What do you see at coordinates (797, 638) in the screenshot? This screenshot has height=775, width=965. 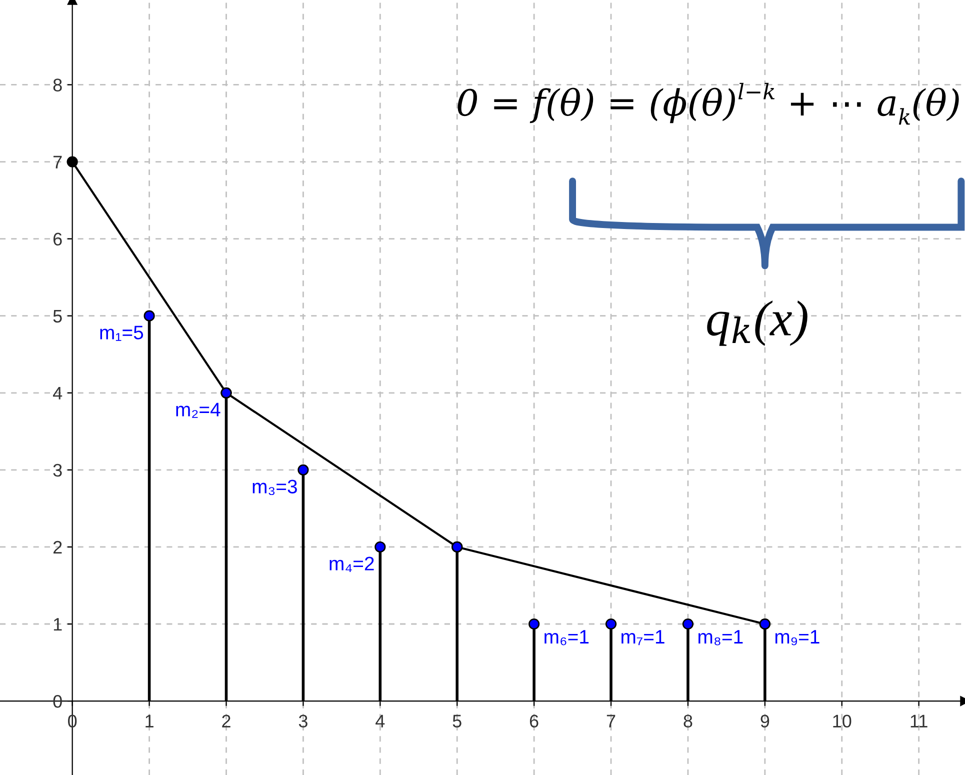 I see `data-label: m₉=1` at bounding box center [797, 638].